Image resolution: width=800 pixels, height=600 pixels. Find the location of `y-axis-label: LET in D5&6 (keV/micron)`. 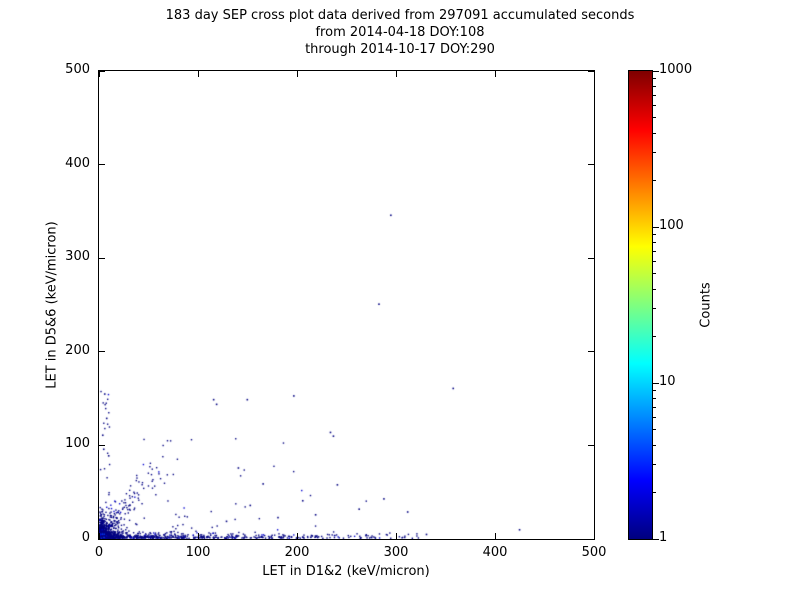

y-axis-label: LET in D5&6 (keV/micron) is located at coordinates (52, 305).